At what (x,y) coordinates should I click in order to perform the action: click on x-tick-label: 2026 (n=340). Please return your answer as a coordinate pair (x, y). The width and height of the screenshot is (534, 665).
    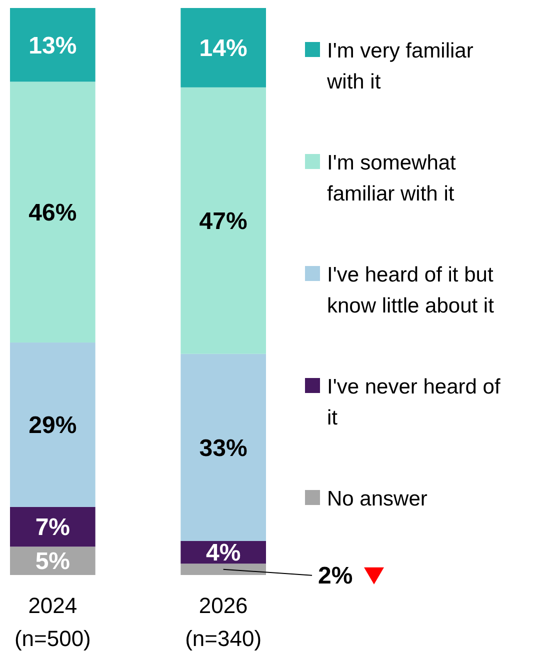
    Looking at the image, I should click on (223, 622).